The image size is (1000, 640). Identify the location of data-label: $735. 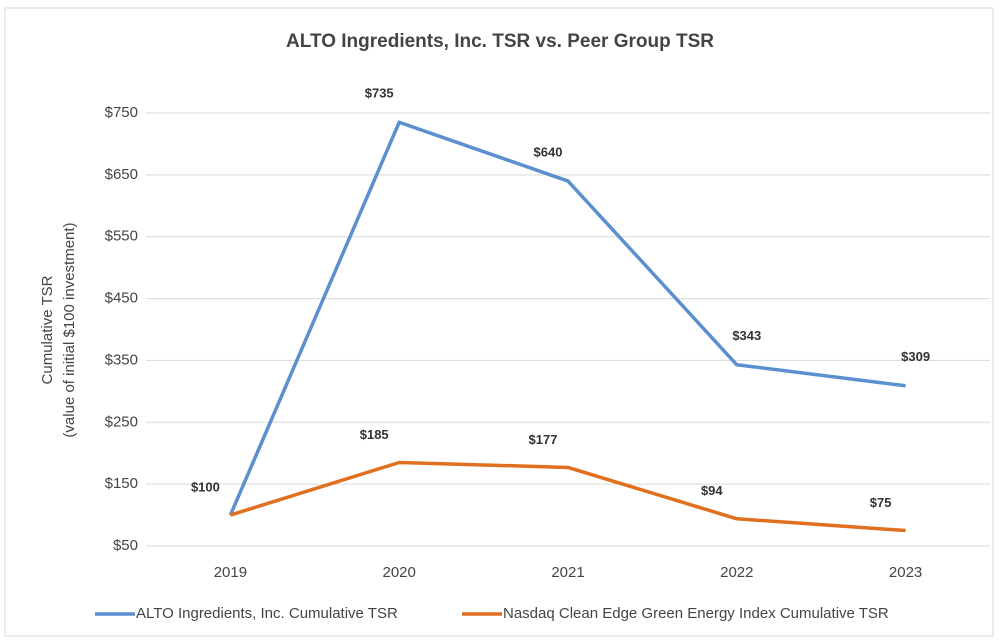
(379, 93).